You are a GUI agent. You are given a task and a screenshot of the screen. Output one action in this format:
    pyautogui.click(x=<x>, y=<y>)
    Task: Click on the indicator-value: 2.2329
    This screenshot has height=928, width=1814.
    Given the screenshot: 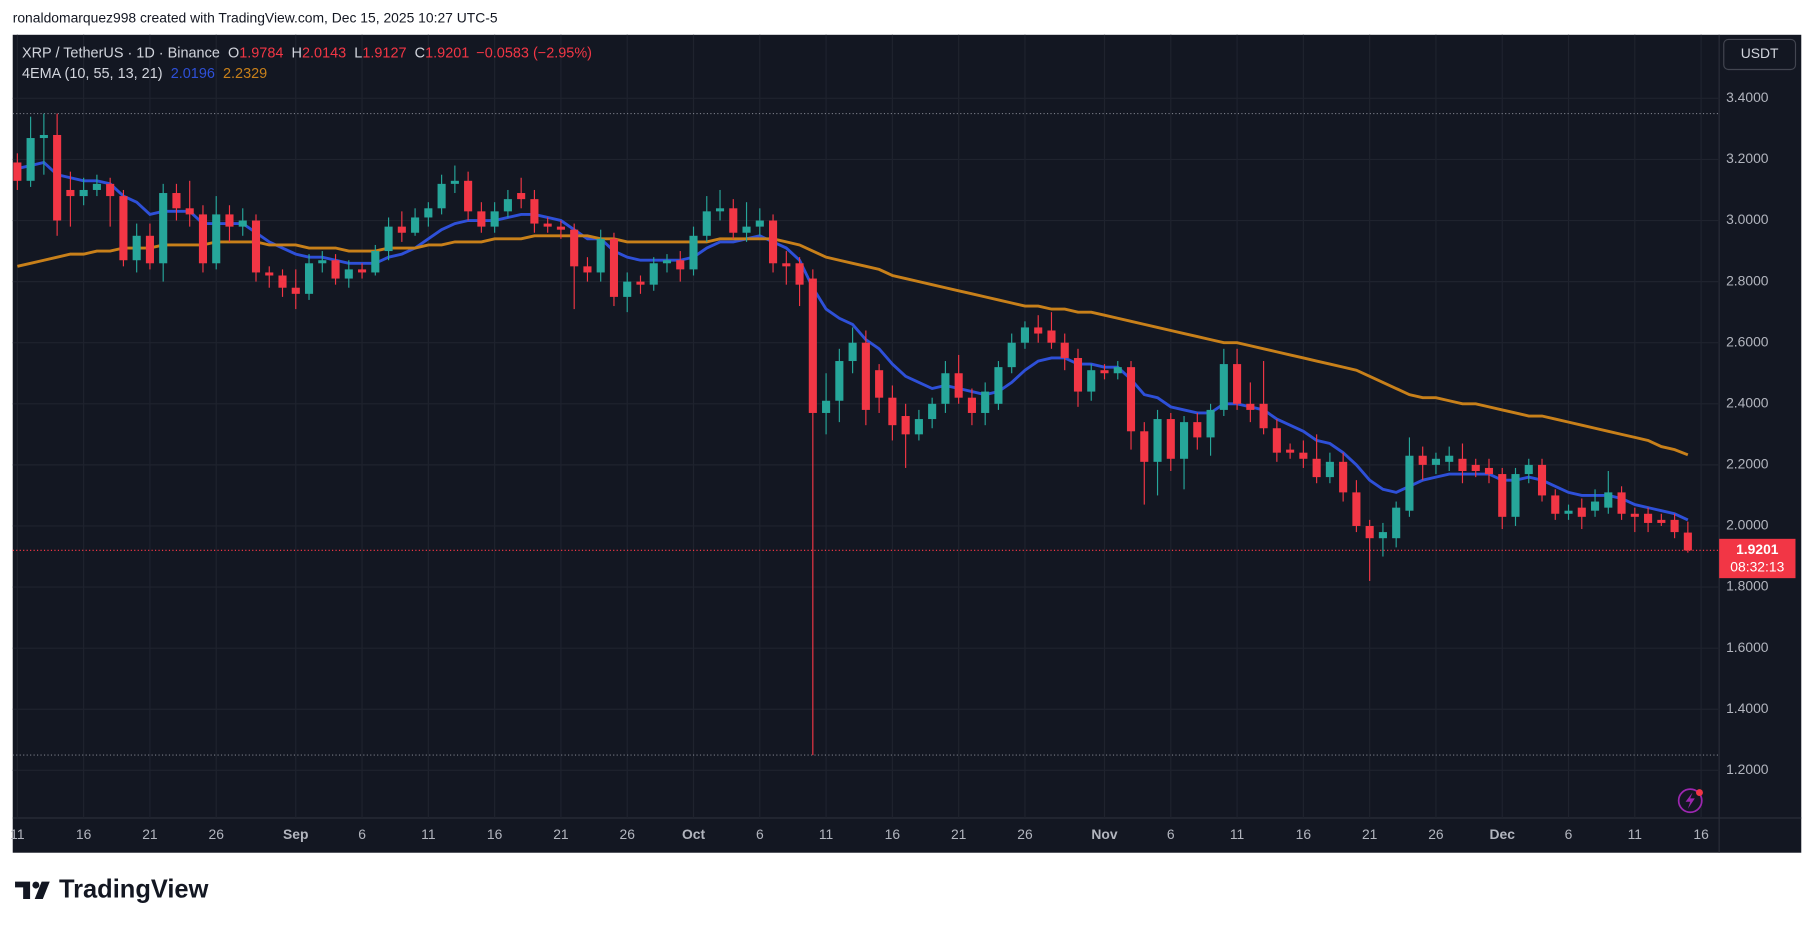 What is the action you would take?
    pyautogui.click(x=245, y=74)
    